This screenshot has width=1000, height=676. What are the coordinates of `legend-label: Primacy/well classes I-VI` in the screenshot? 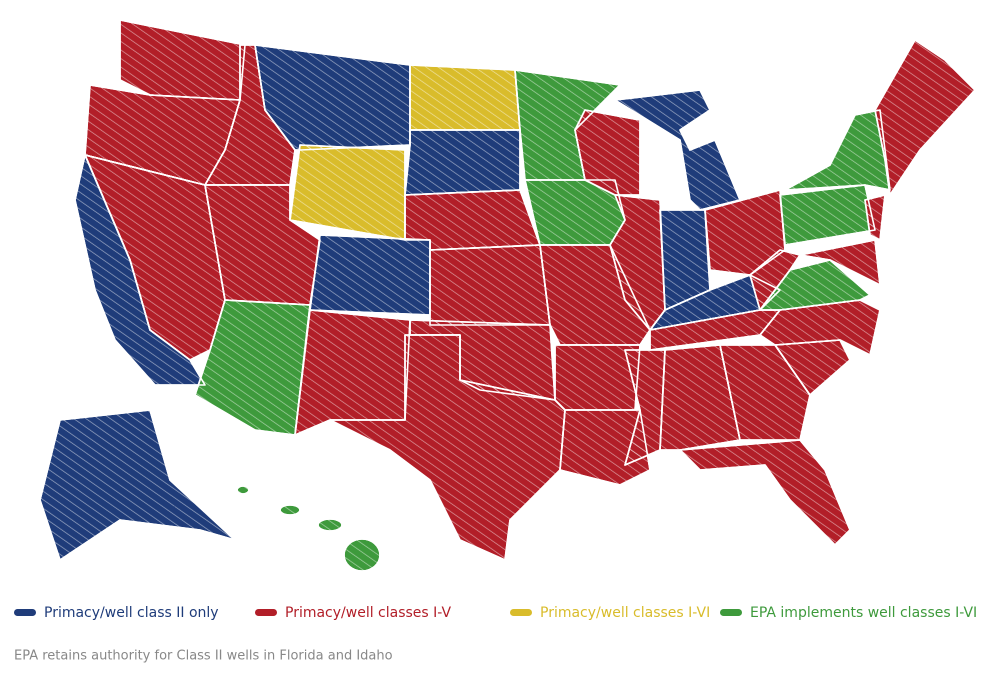 It's located at (625, 613).